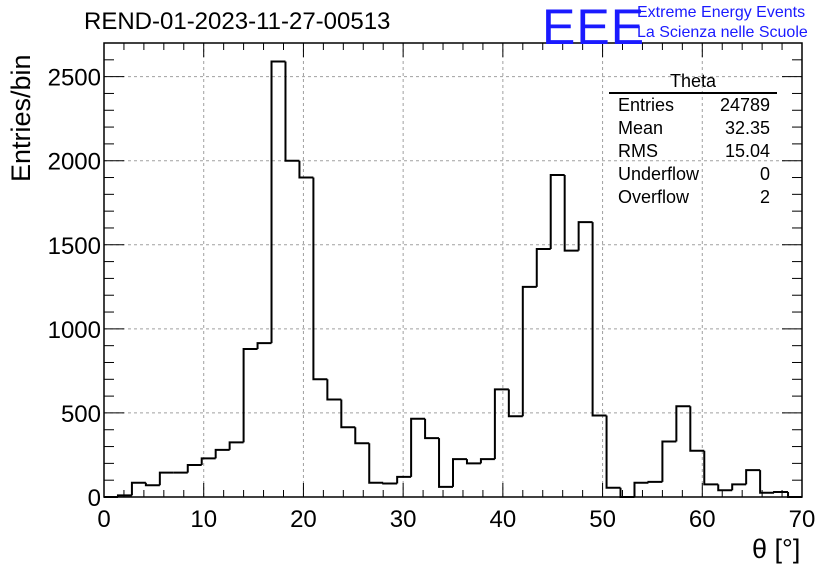  I want to click on y-tick-label: 500, so click(81, 414).